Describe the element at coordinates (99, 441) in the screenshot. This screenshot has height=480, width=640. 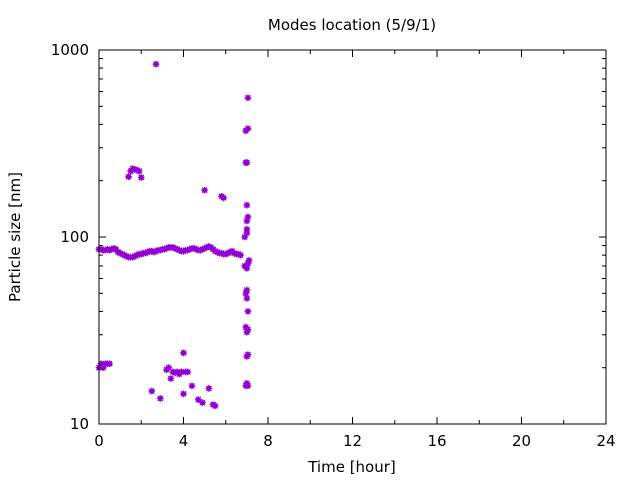
I see `x-tick-label: 0` at that location.